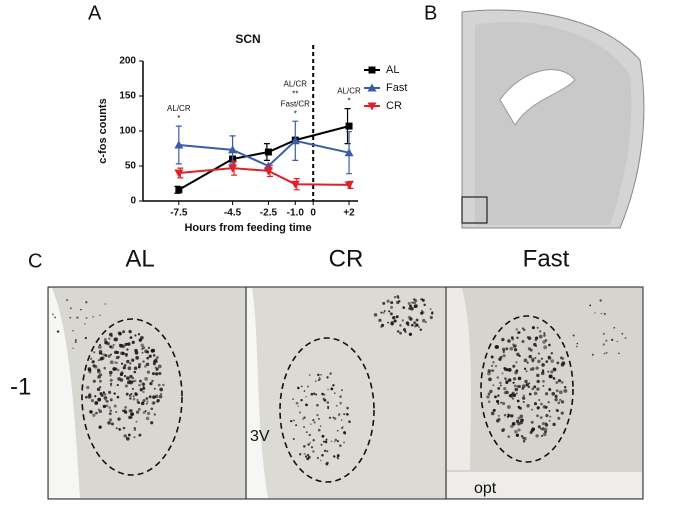 Image resolution: width=687 pixels, height=531 pixels. Describe the element at coordinates (349, 91) in the screenshot. I see `annotation: AL/CR` at that location.